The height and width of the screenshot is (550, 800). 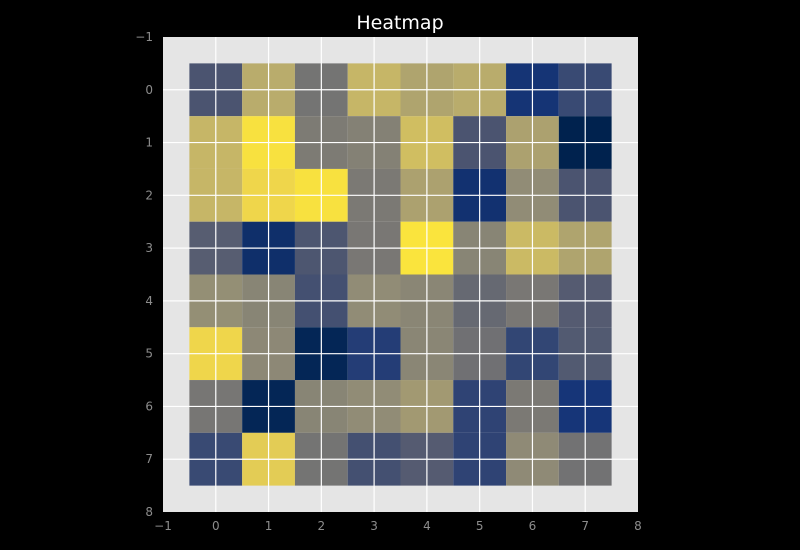 I want to click on y-tick-label: 3, so click(x=149, y=248).